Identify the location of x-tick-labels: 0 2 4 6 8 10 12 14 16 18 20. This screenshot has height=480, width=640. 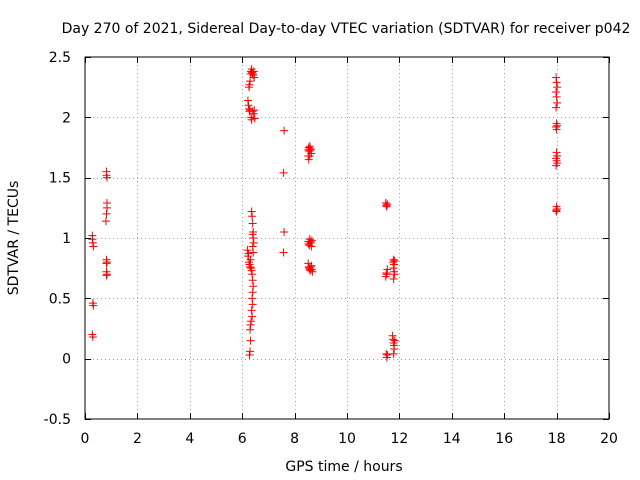
(349, 439).